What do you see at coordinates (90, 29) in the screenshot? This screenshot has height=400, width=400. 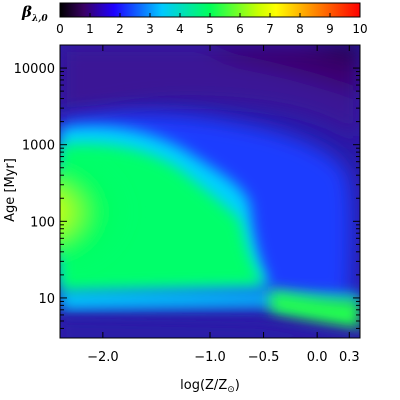 I see `colorbar-tick-label: 1` at bounding box center [90, 29].